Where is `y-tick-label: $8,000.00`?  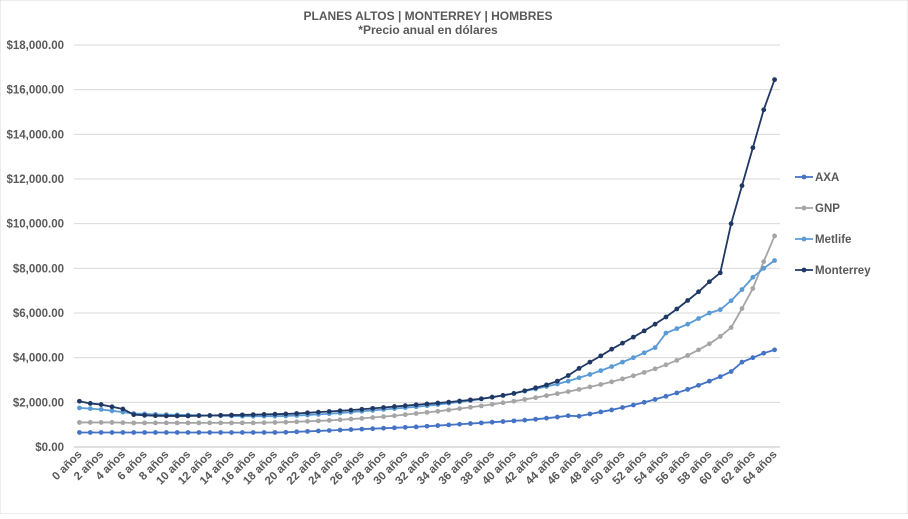 y-tick-label: $8,000.00 is located at coordinates (38, 269).